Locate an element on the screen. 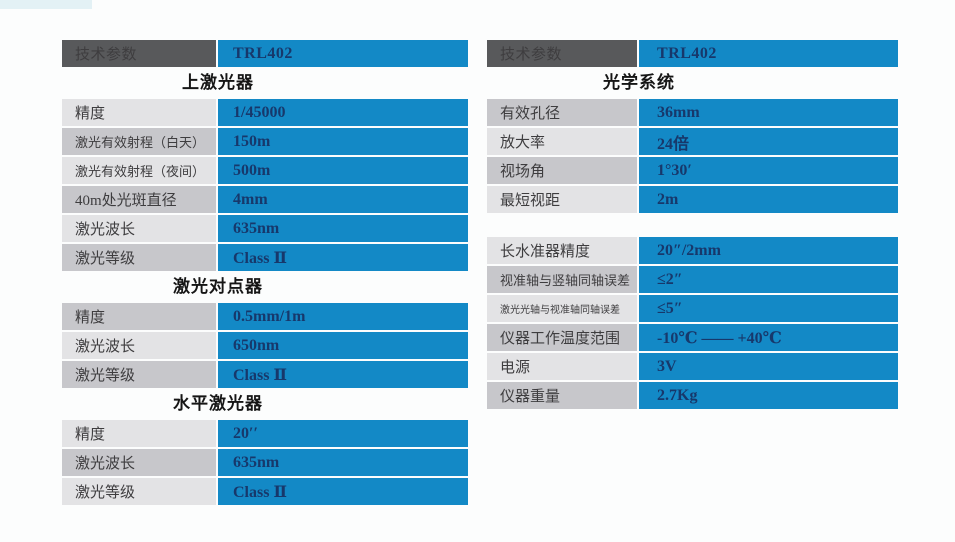 This screenshot has height=542, width=955. row-value: 20′′ is located at coordinates (343, 433).